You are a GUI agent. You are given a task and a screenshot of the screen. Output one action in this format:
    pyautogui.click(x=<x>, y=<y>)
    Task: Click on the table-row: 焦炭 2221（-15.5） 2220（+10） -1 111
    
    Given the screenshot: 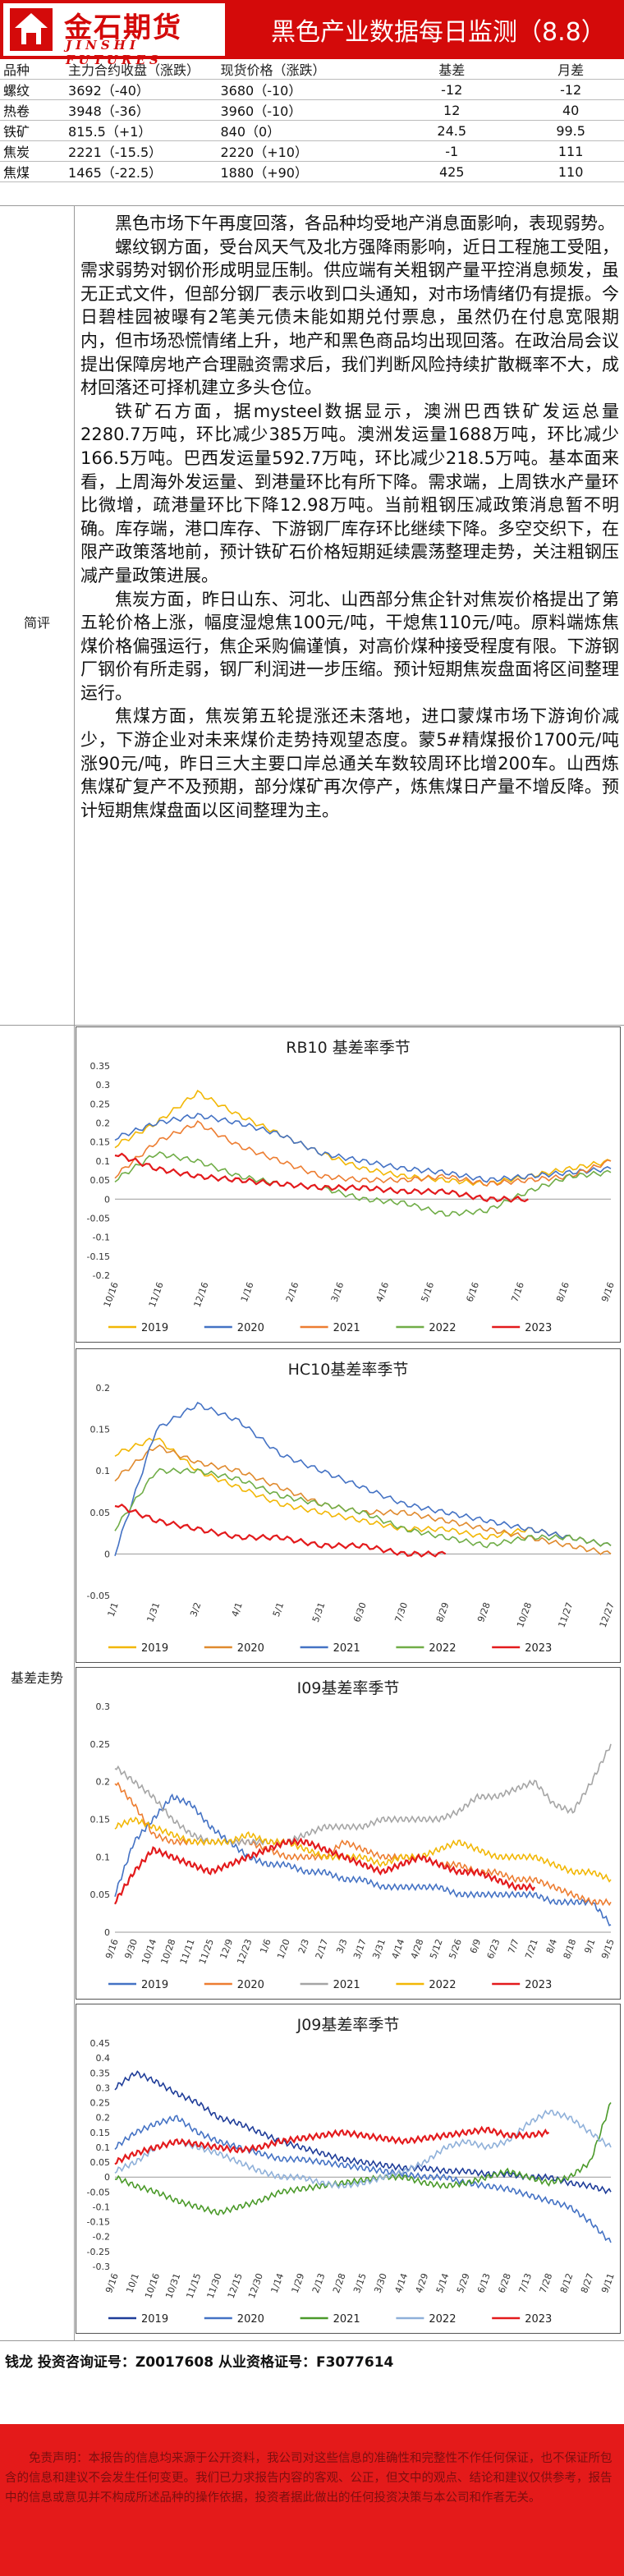 What is the action you would take?
    pyautogui.click(x=312, y=151)
    